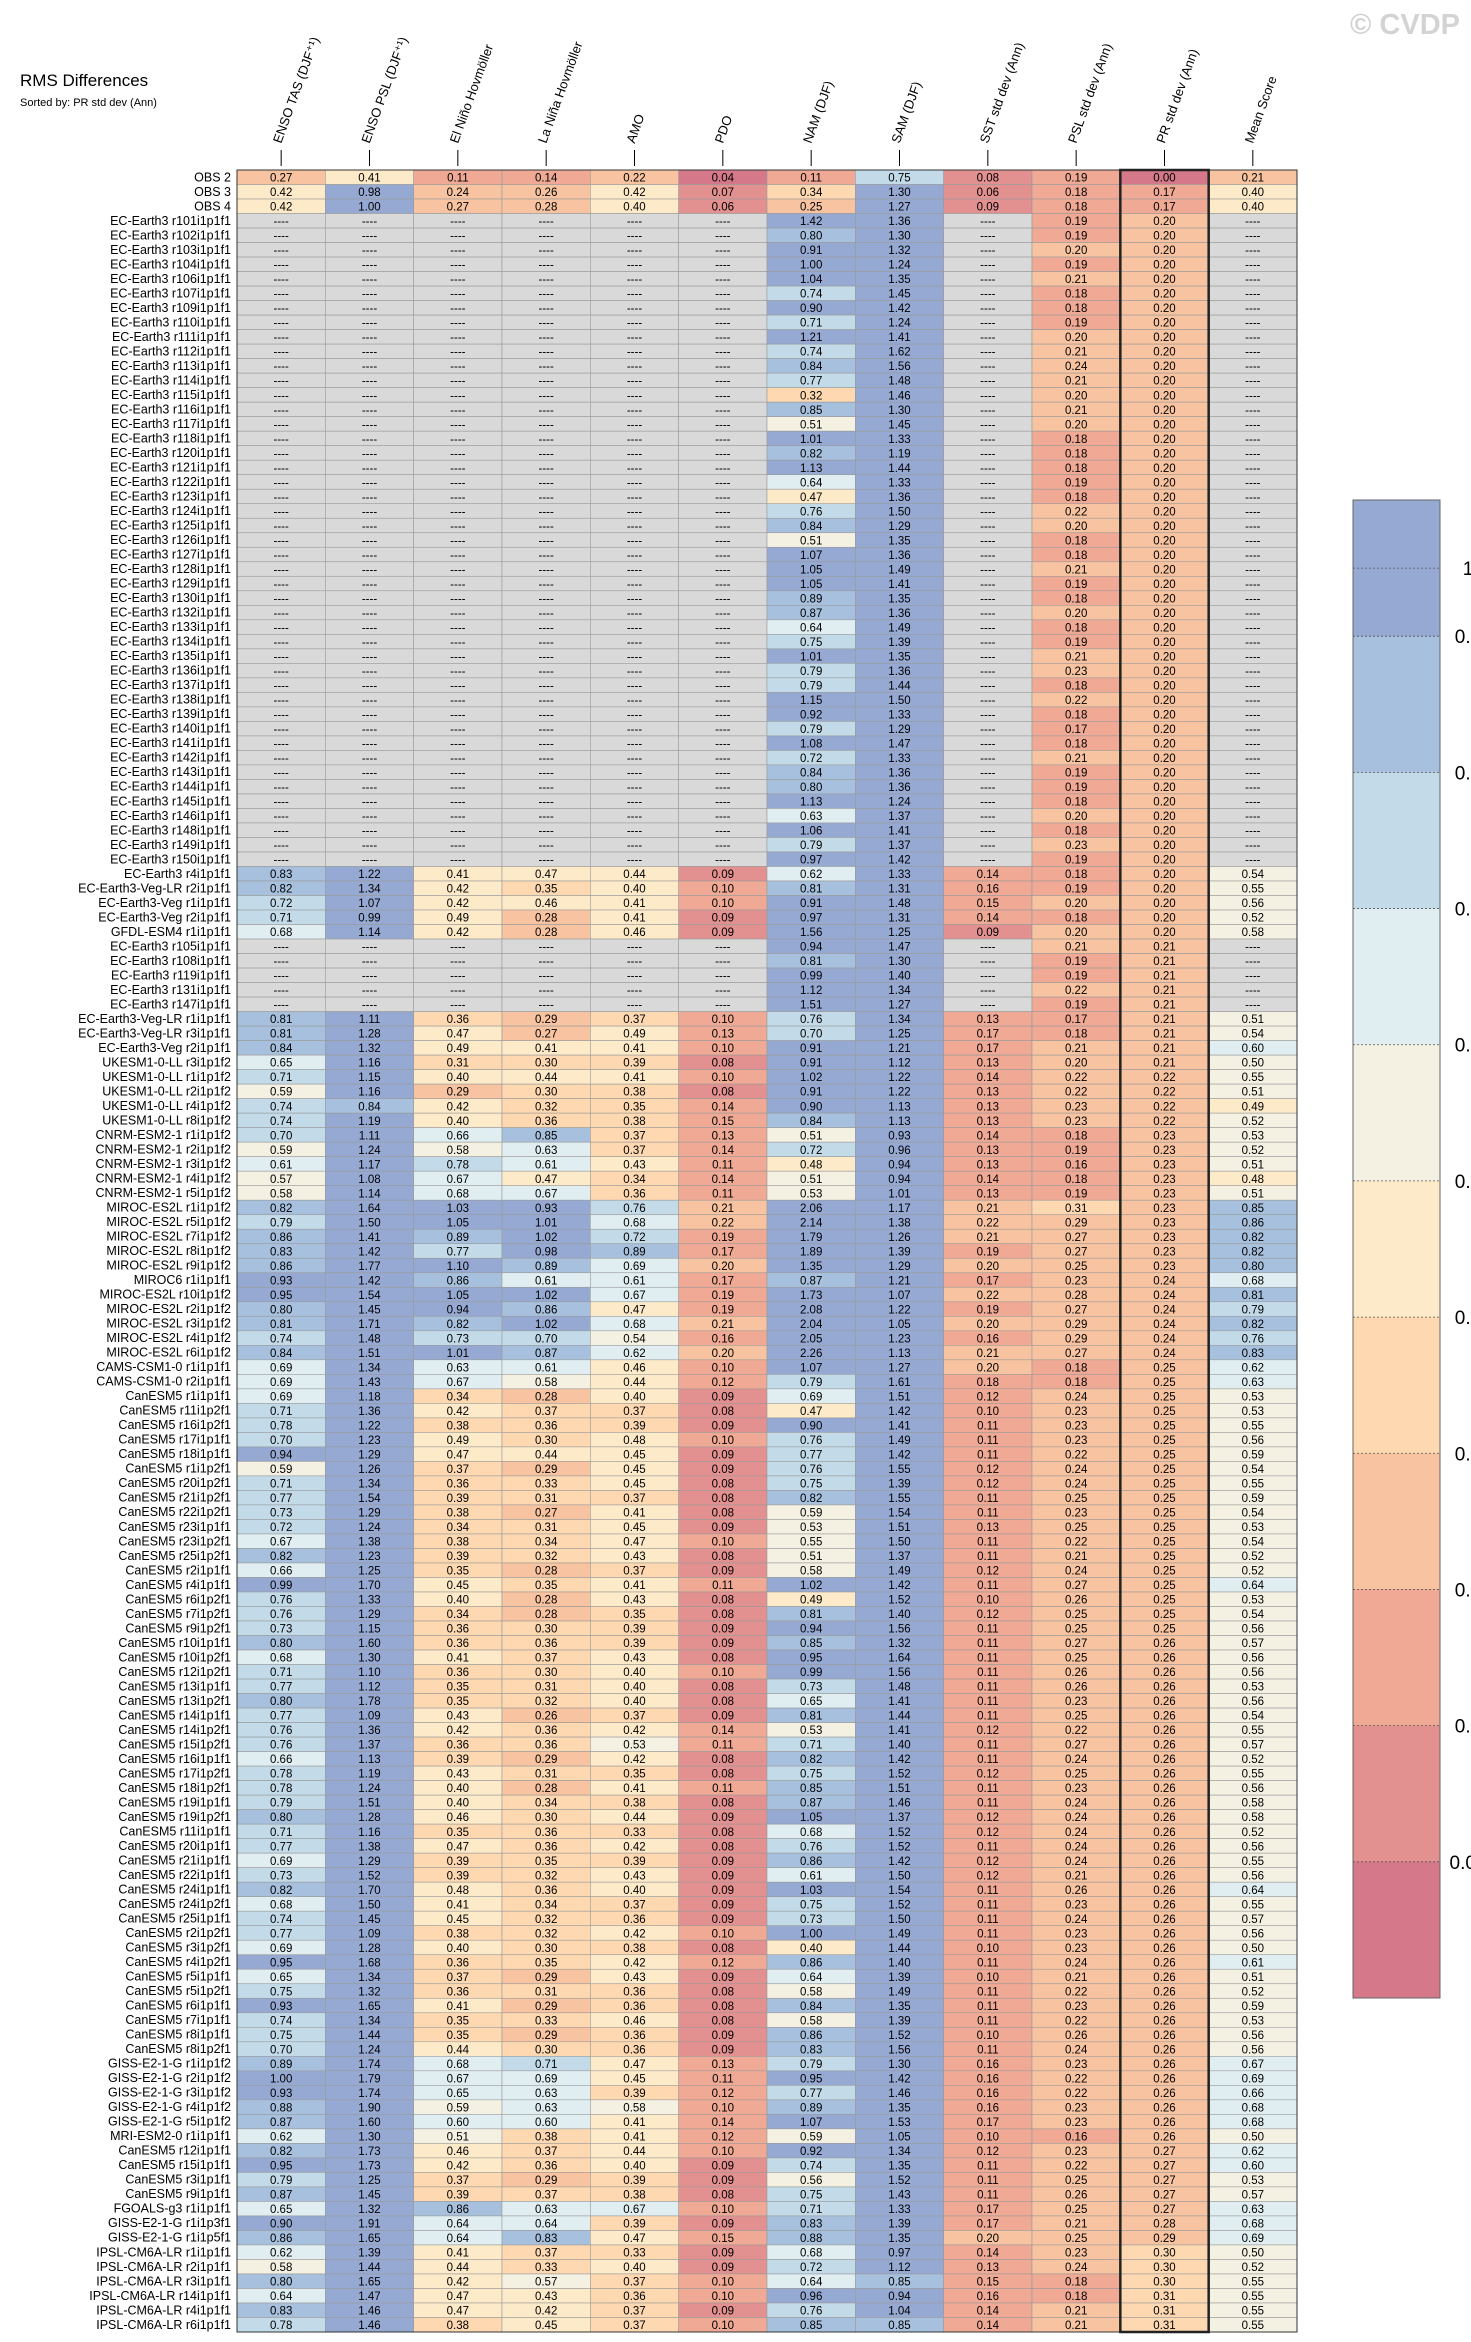 The width and height of the screenshot is (1471, 2342). What do you see at coordinates (899, 570) in the screenshot?
I see `cell-value-label: 1.49` at bounding box center [899, 570].